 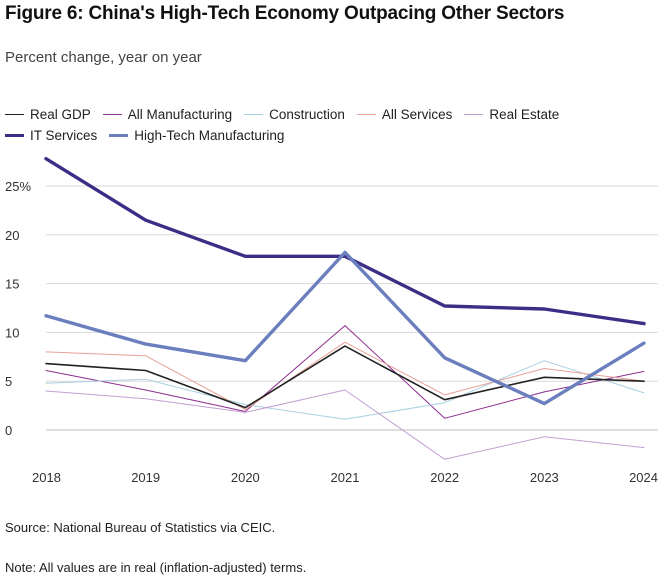 What do you see at coordinates (18, 186) in the screenshot?
I see `y-tick-label: 25%` at bounding box center [18, 186].